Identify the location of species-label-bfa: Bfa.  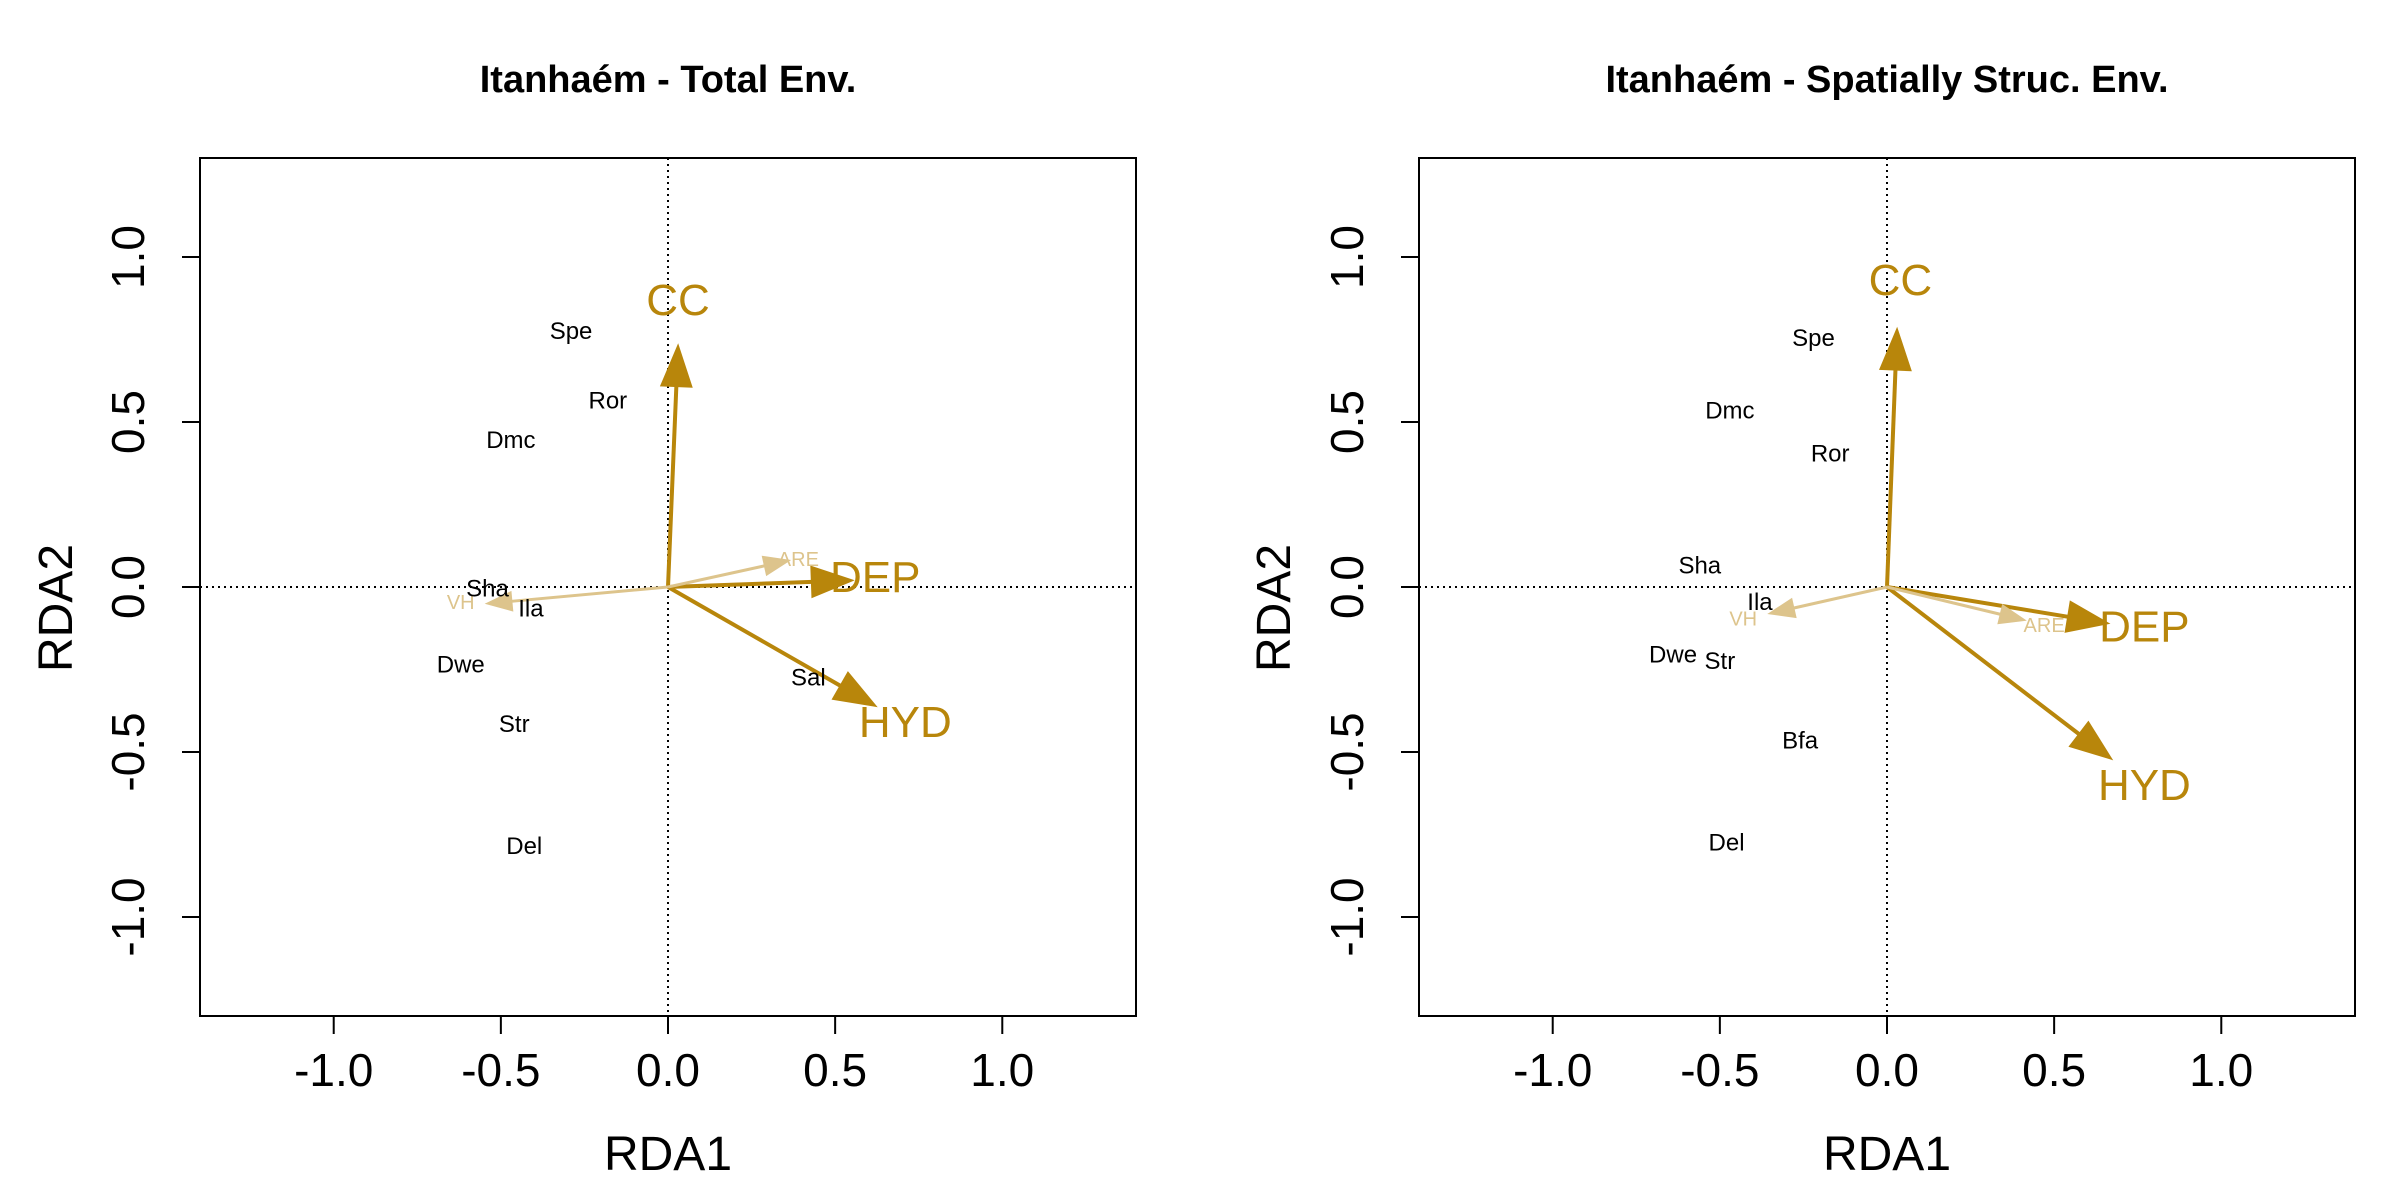
(1800, 740).